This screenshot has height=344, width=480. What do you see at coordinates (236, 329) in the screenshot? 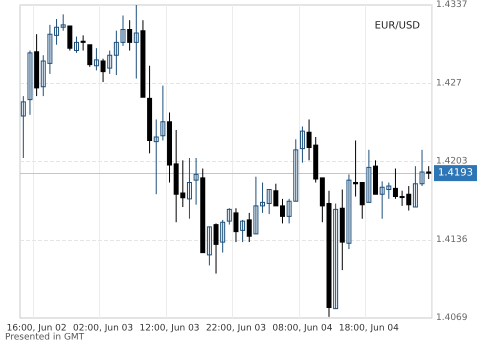
I see `x-tick-label: 22:00, Jun 03` at bounding box center [236, 329].